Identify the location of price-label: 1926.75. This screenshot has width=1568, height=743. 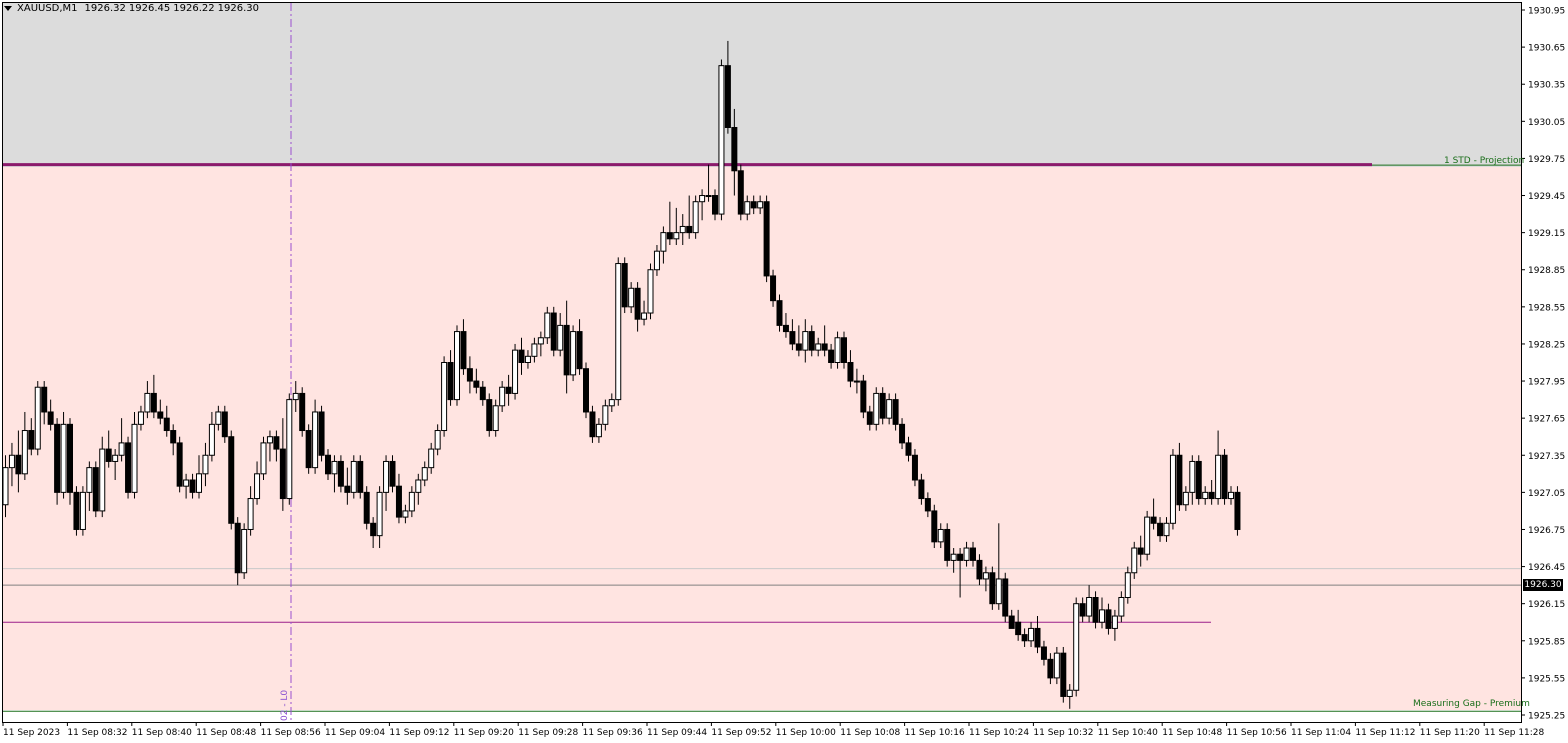
(1546, 531).